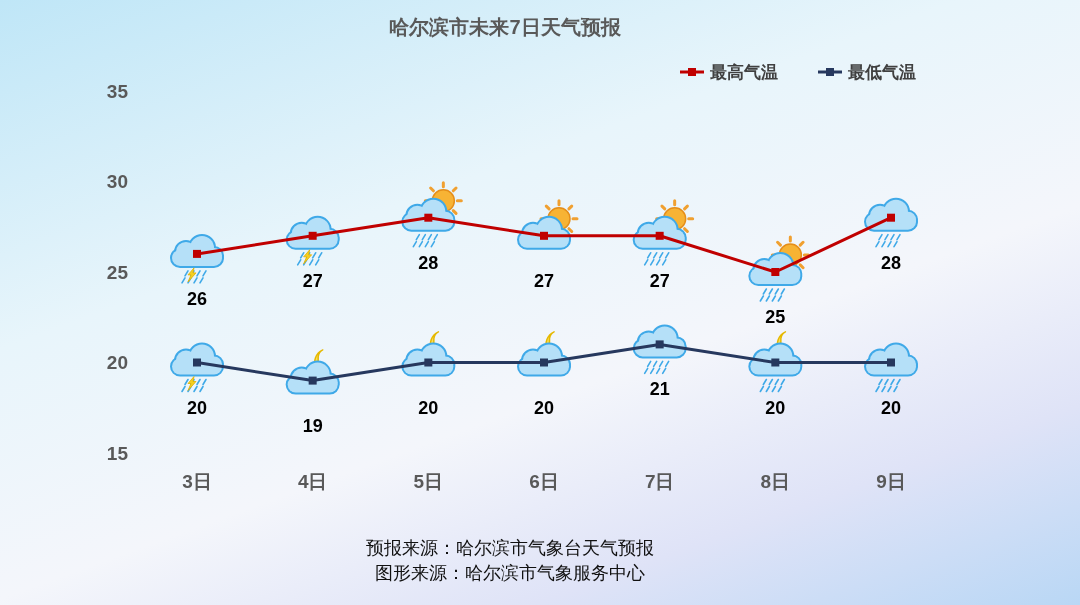 Image resolution: width=1080 pixels, height=605 pixels. What do you see at coordinates (117, 272) in the screenshot?
I see `y-tick-label: 25` at bounding box center [117, 272].